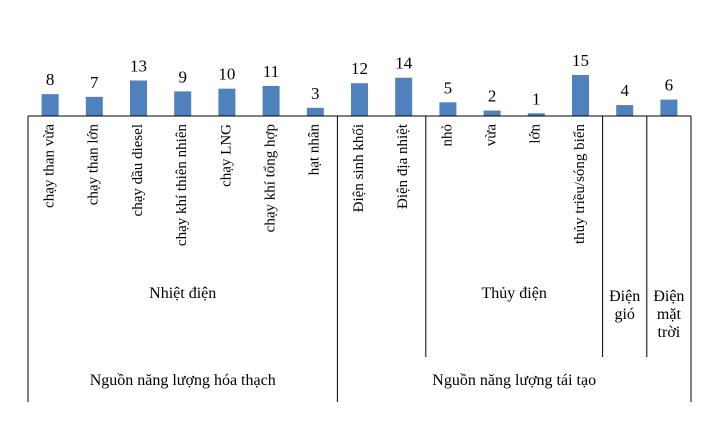  Describe the element at coordinates (669, 85) in the screenshot. I see `value-label: 6` at that location.